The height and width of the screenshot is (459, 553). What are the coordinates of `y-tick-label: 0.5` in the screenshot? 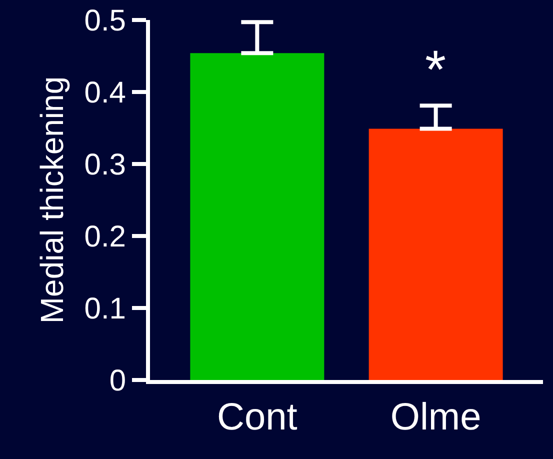 It's located at (105, 21).